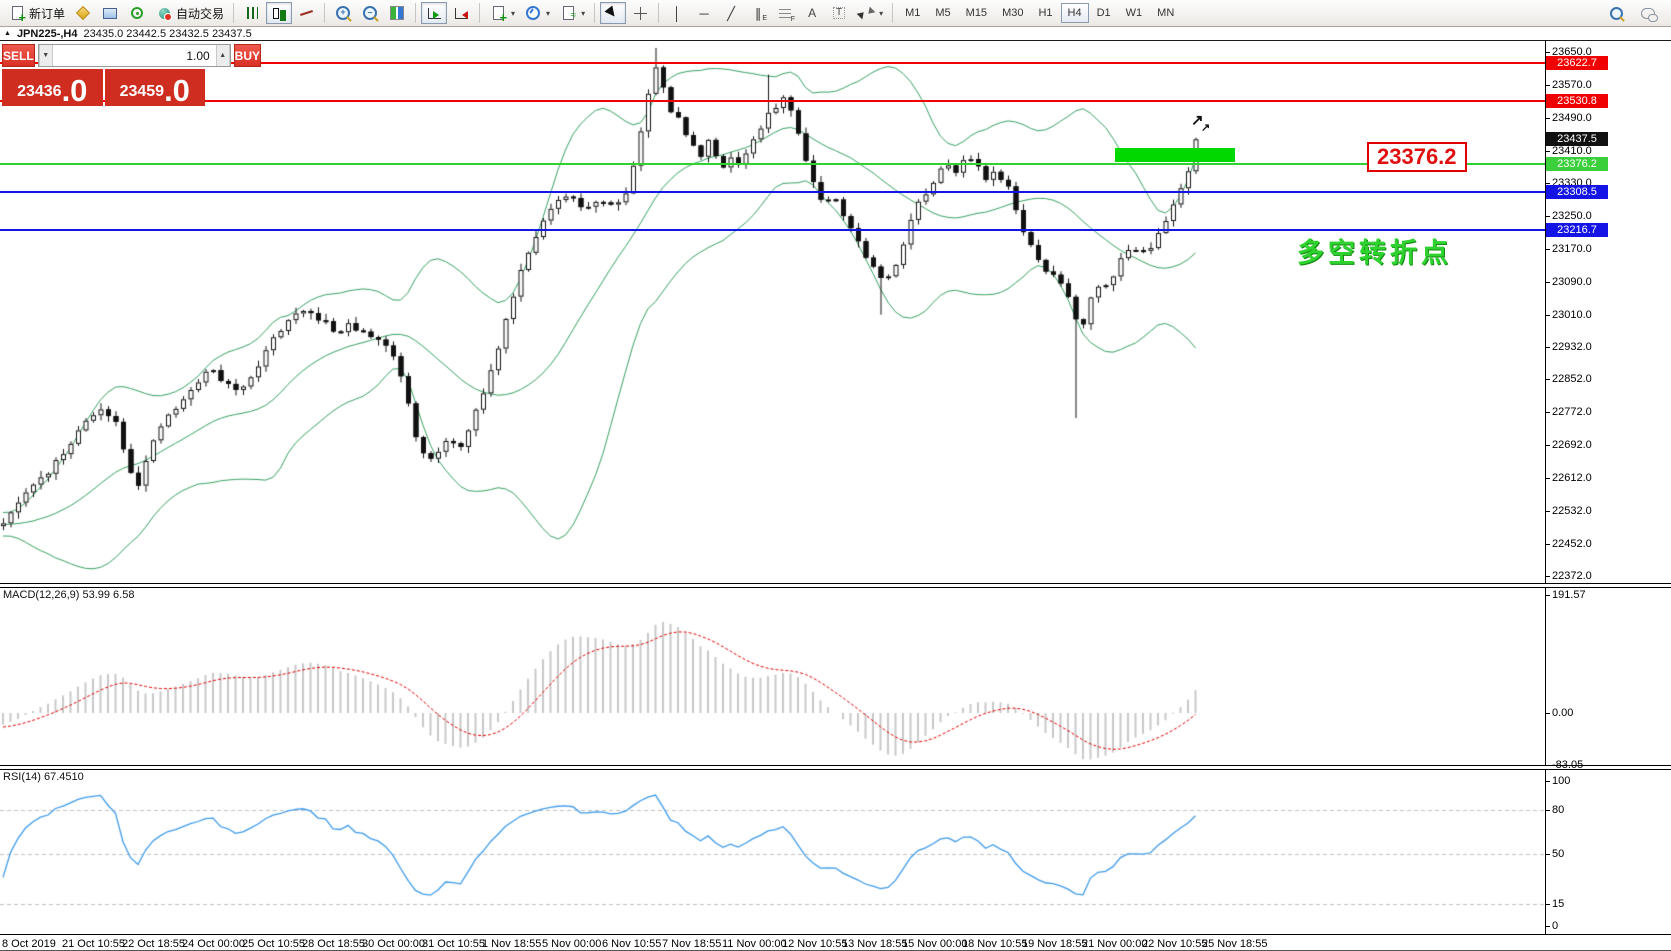 The width and height of the screenshot is (1671, 951). Describe the element at coordinates (189, 13) in the screenshot. I see `autotrading-button: 自动交易` at that location.